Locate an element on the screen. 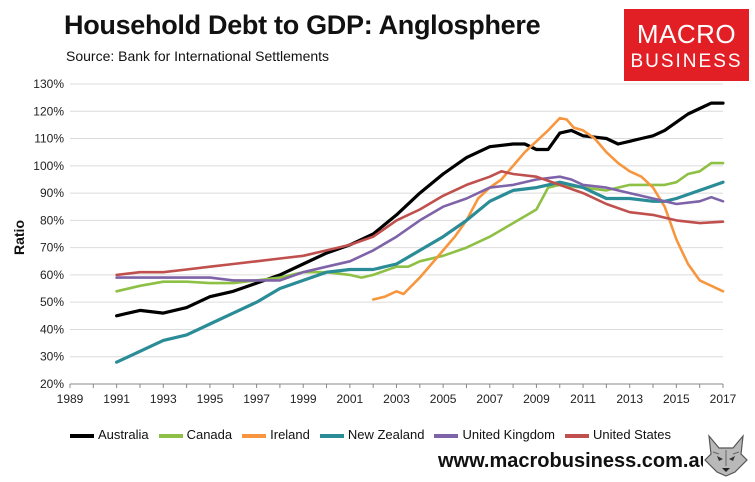 This screenshot has height=482, width=755. x-tick-label: 1999 is located at coordinates (303, 399).